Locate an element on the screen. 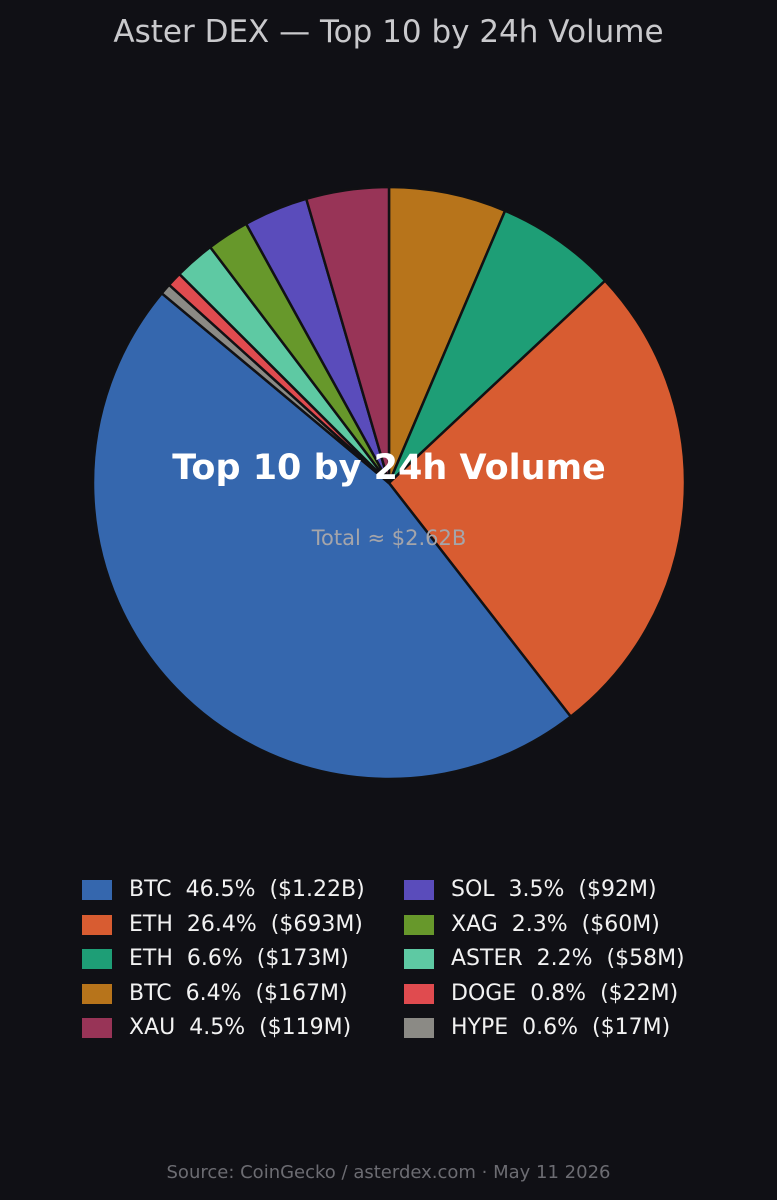  legend-item-eth-2: ETH 6.6% ($173M) is located at coordinates (215, 959).